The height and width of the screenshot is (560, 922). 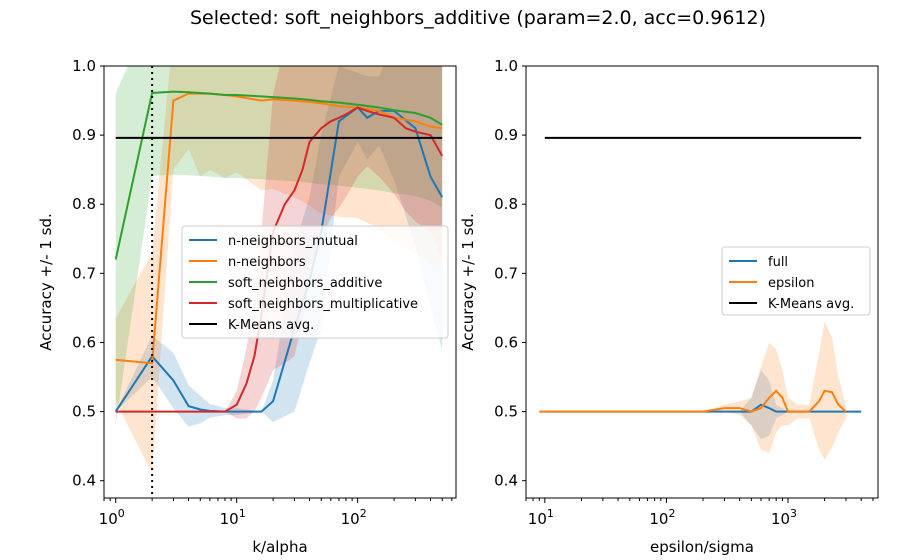 I want to click on legend-label-soft-neighbors-additive: soft_neighbors_additive, so click(x=305, y=283).